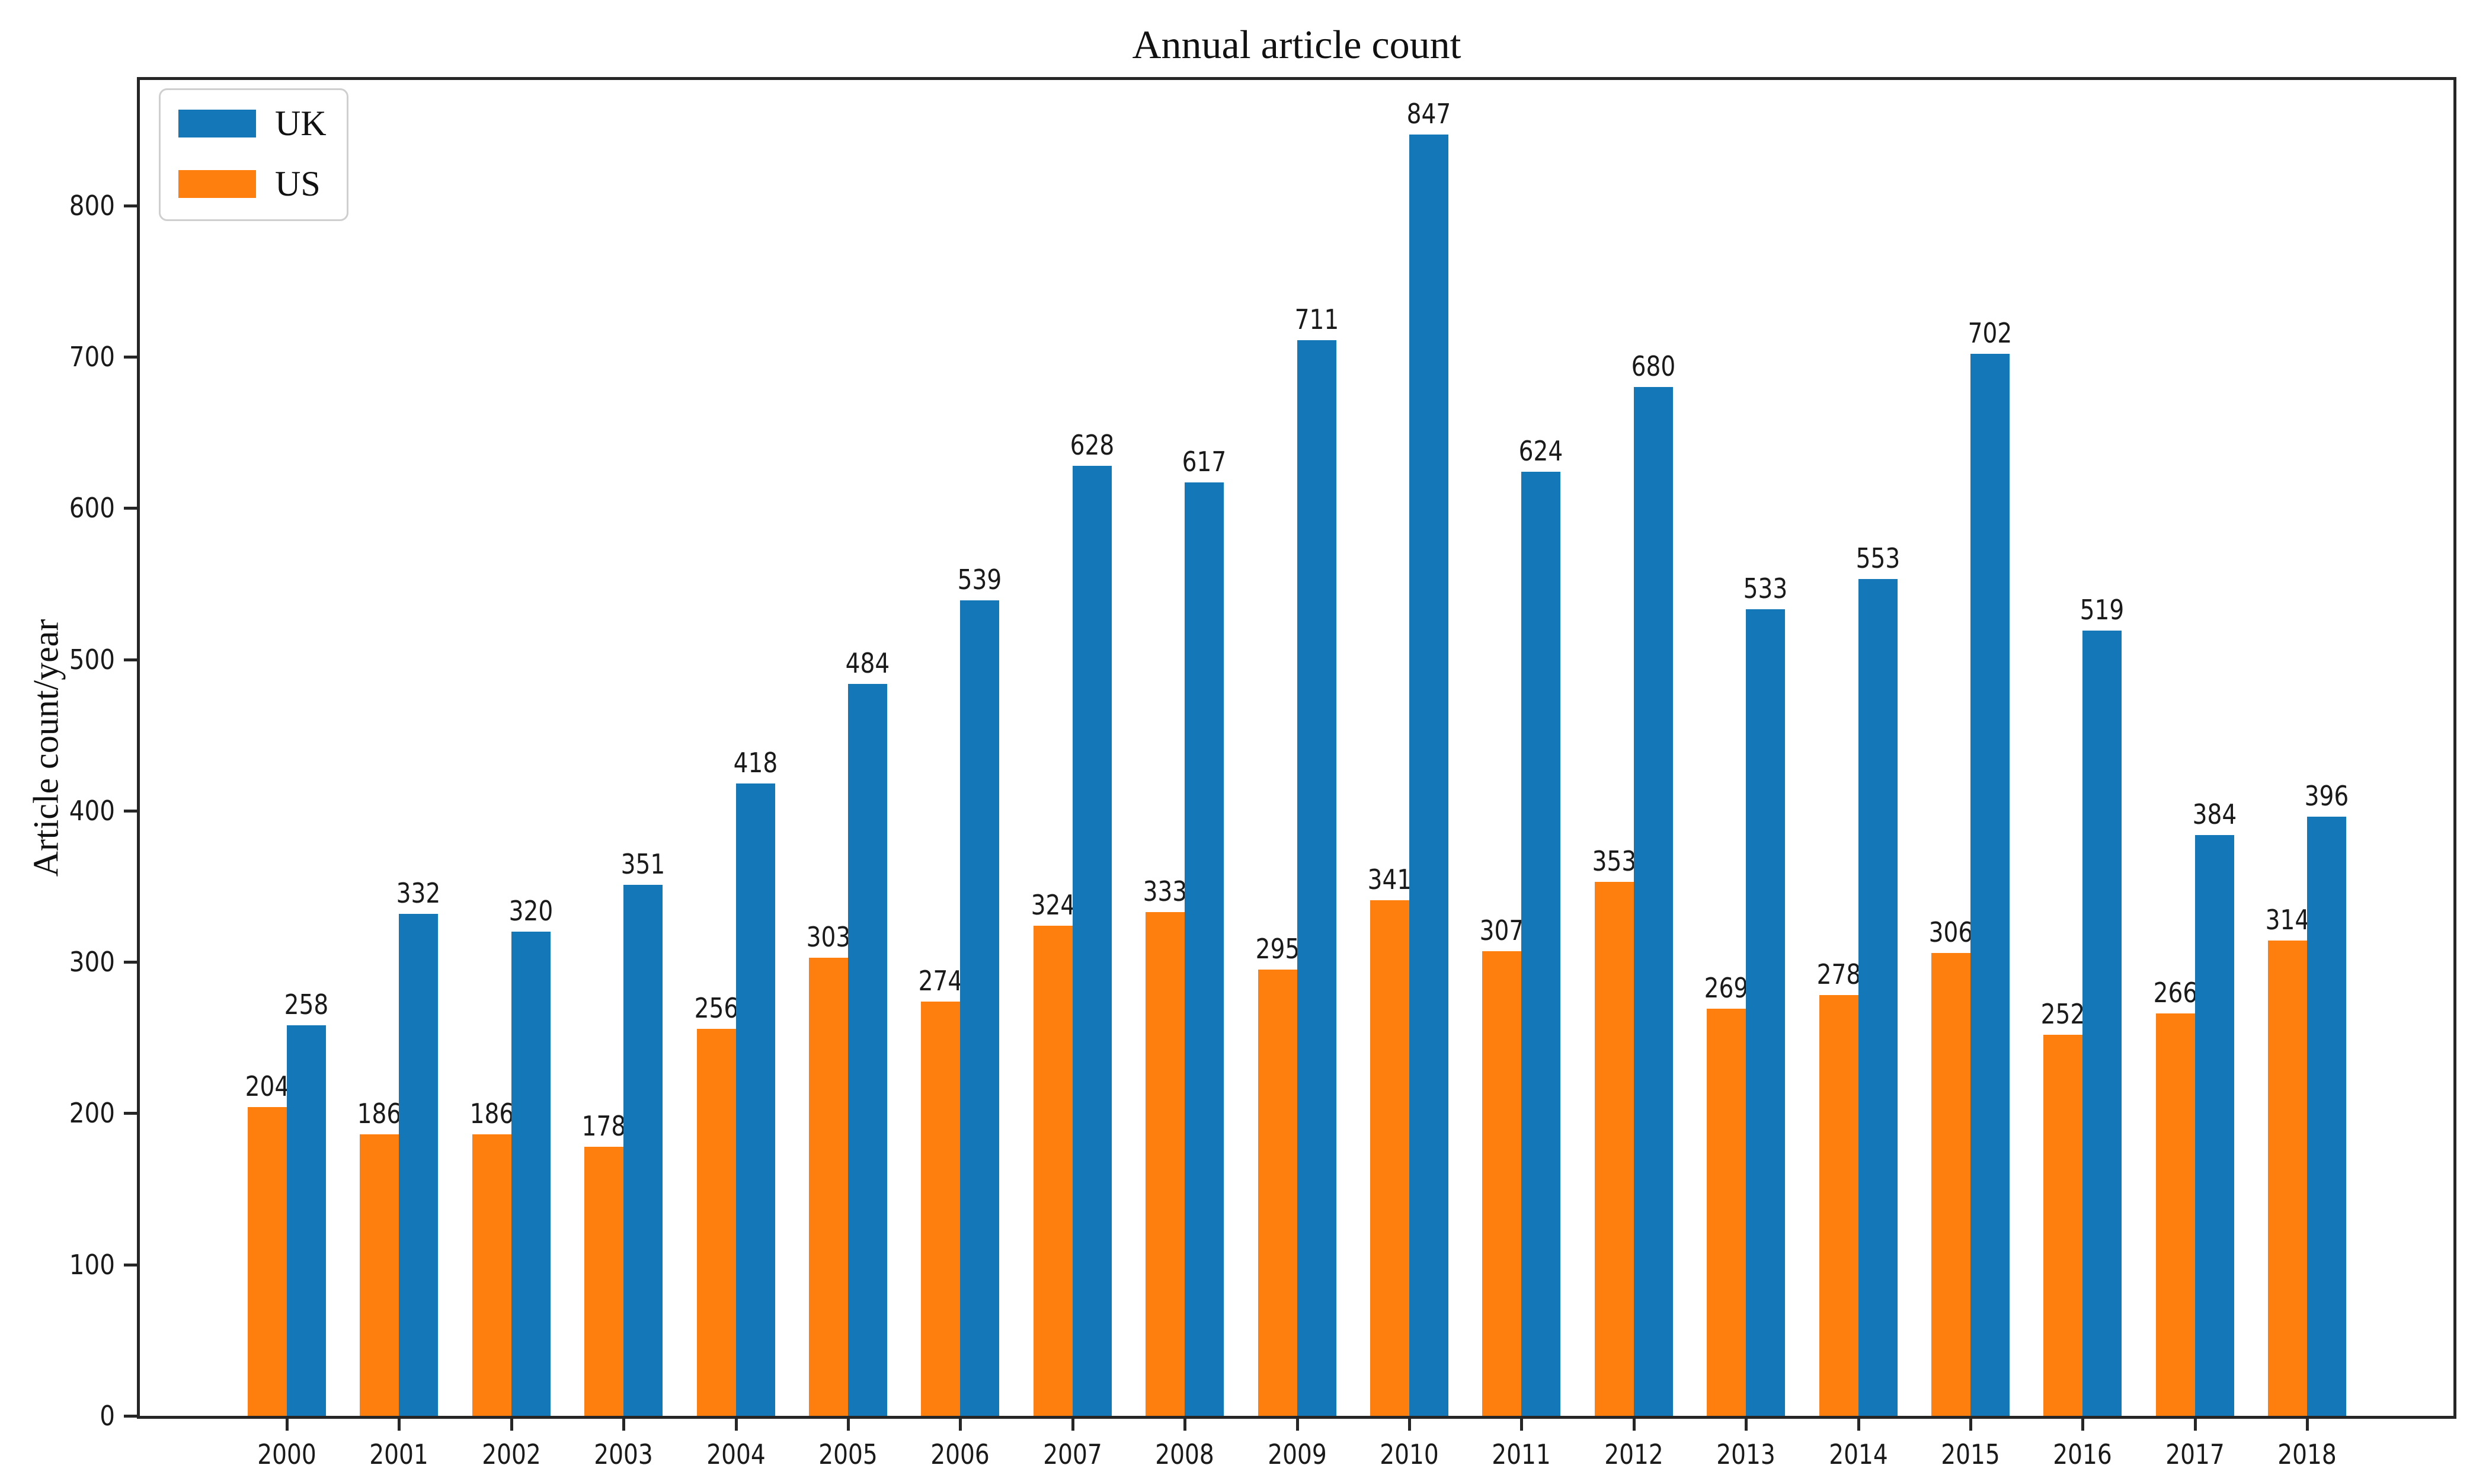 The width and height of the screenshot is (2473, 1484). What do you see at coordinates (604, 1282) in the screenshot?
I see `bar-us-2003` at bounding box center [604, 1282].